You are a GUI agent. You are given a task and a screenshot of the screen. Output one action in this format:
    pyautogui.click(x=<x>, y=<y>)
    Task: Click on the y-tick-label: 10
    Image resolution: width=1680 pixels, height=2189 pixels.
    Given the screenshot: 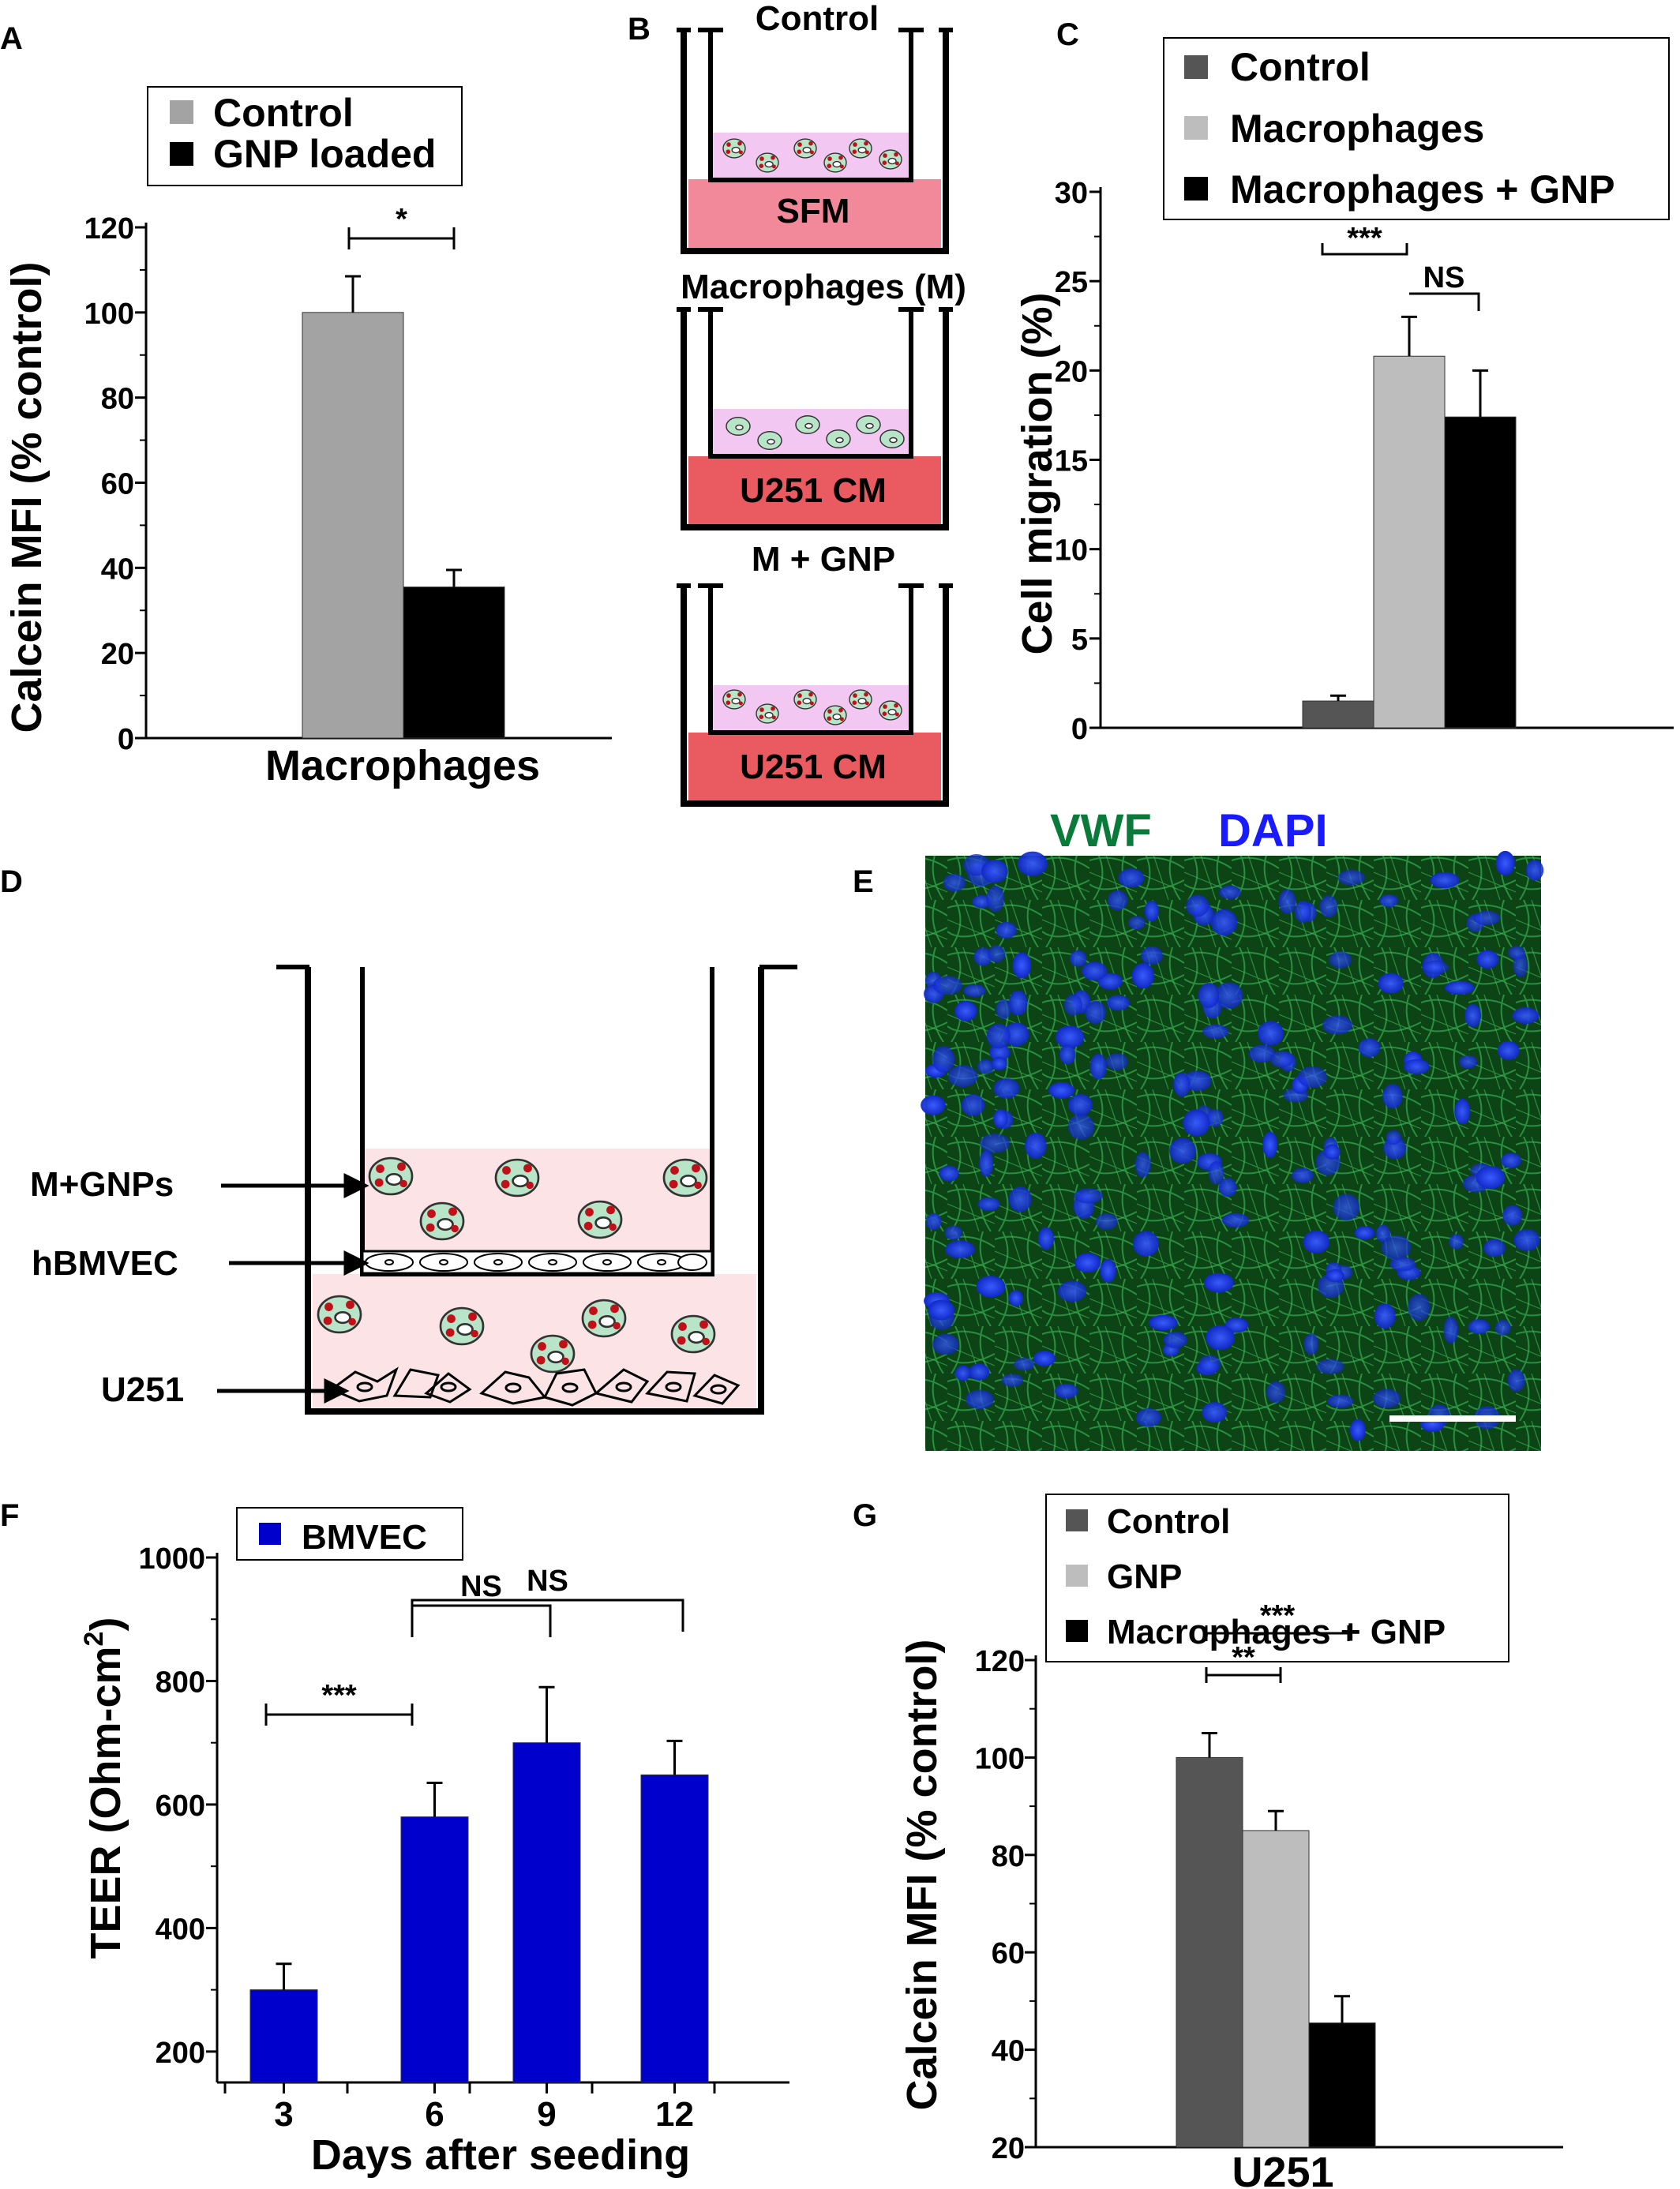 What is the action you would take?
    pyautogui.click(x=1071, y=551)
    